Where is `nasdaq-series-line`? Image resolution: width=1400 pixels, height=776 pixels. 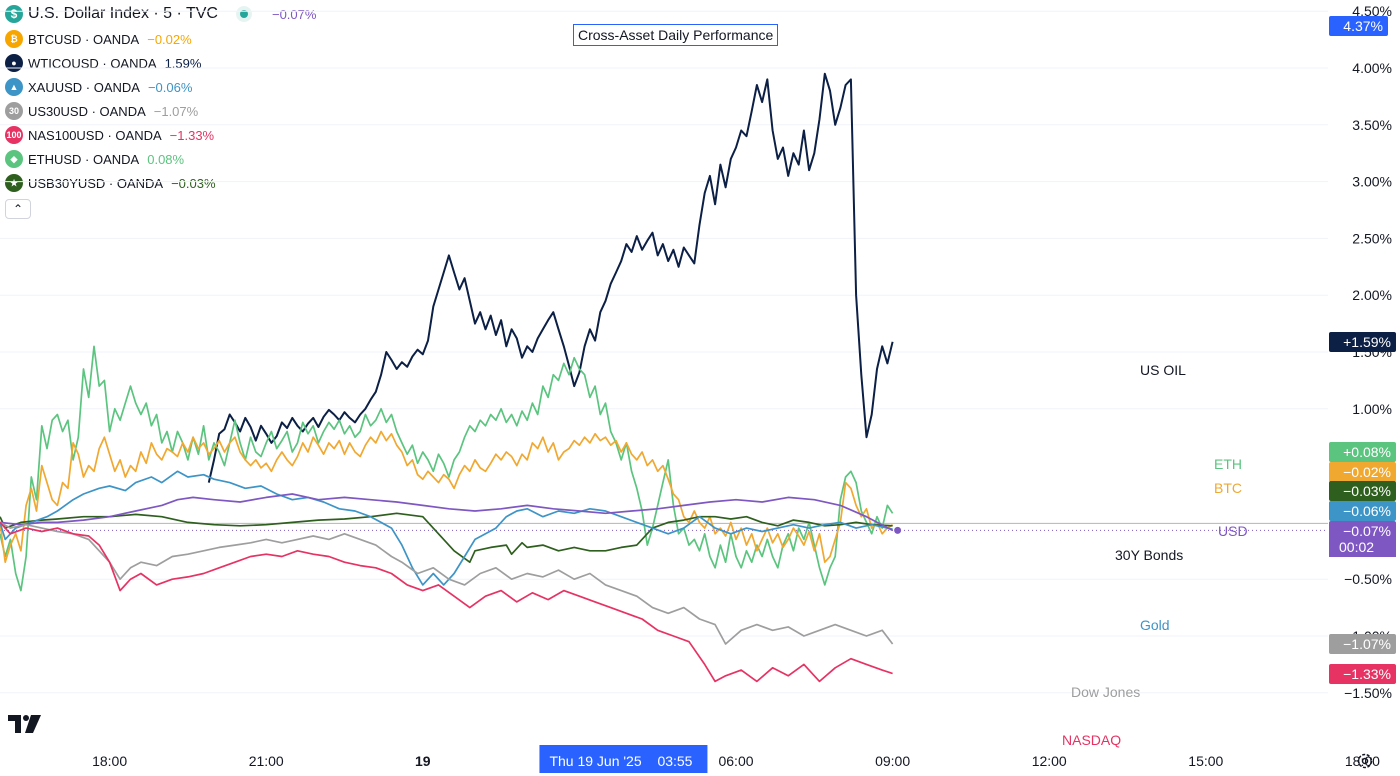
nasdaq-series-line is located at coordinates (446, 602).